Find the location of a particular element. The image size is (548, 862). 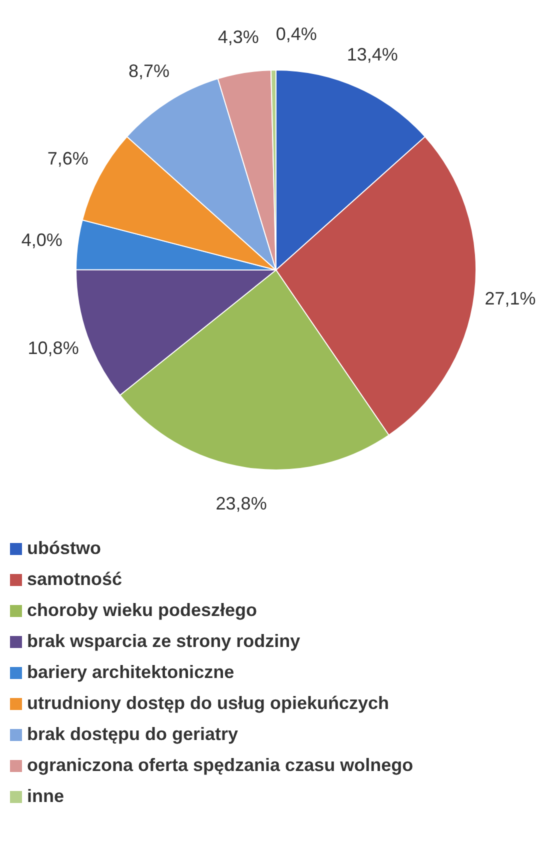

legend-label: inne is located at coordinates (45, 796).